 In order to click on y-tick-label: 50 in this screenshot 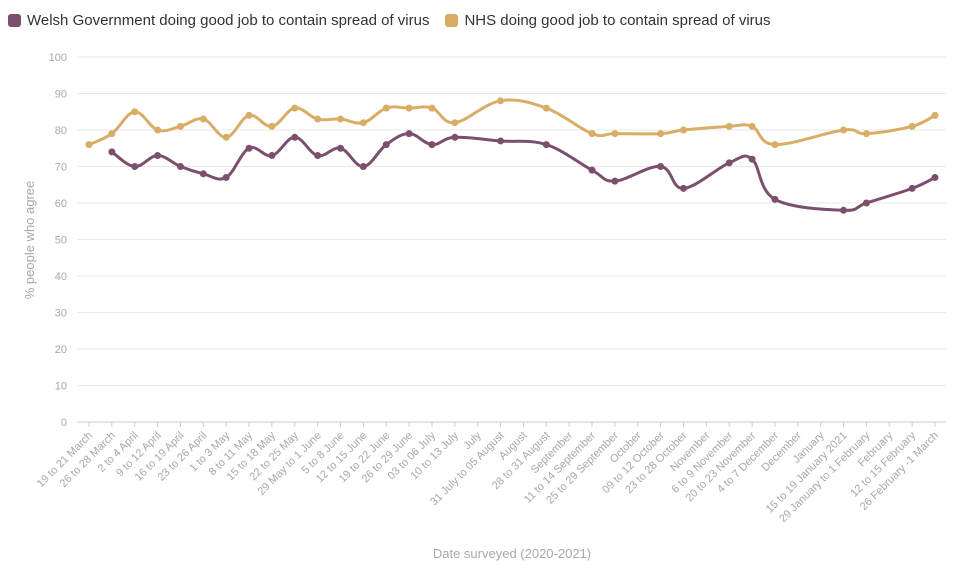, I will do `click(61, 241)`.